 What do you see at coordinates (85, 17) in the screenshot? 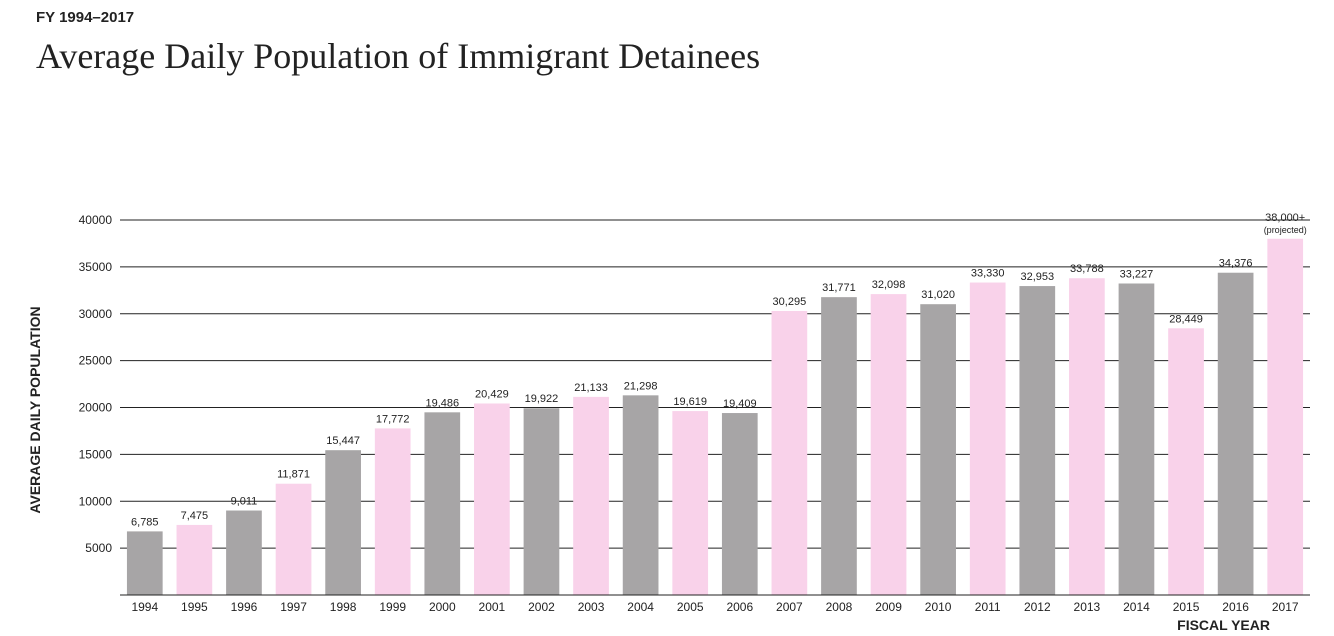
I see `kicker: FY 1994–2017` at bounding box center [85, 17].